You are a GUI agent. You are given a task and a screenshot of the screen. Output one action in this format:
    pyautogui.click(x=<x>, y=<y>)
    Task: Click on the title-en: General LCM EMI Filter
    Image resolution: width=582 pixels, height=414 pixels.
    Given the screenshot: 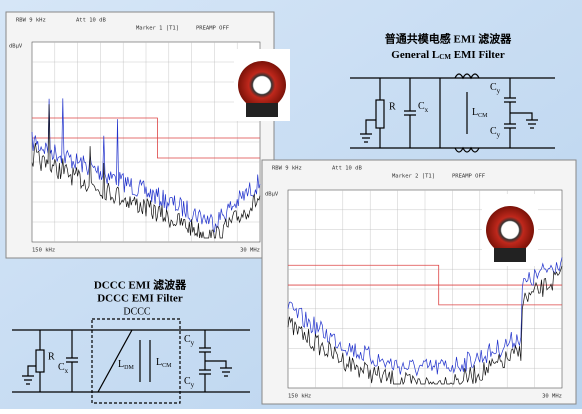 What is the action you would take?
    pyautogui.click(x=448, y=55)
    